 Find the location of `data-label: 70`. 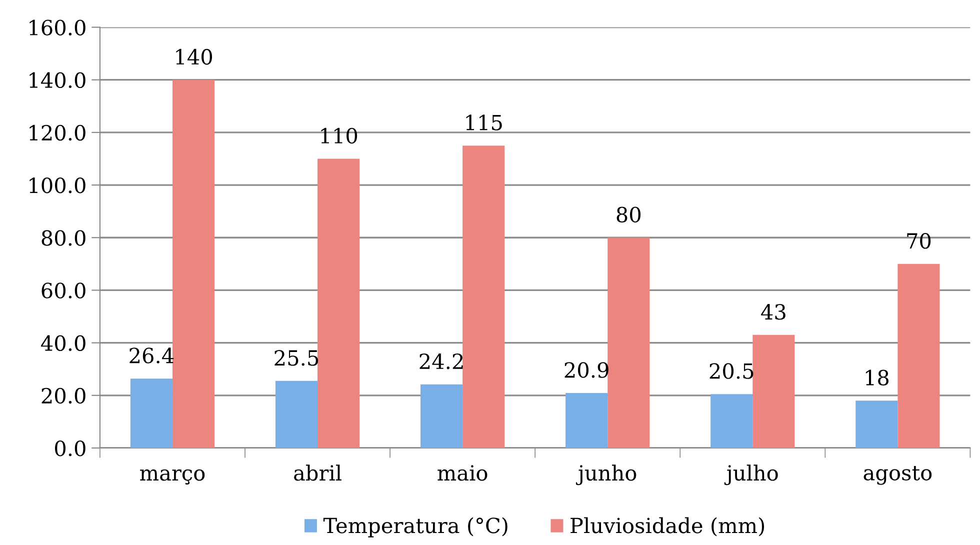

data-label: 70 is located at coordinates (919, 241).